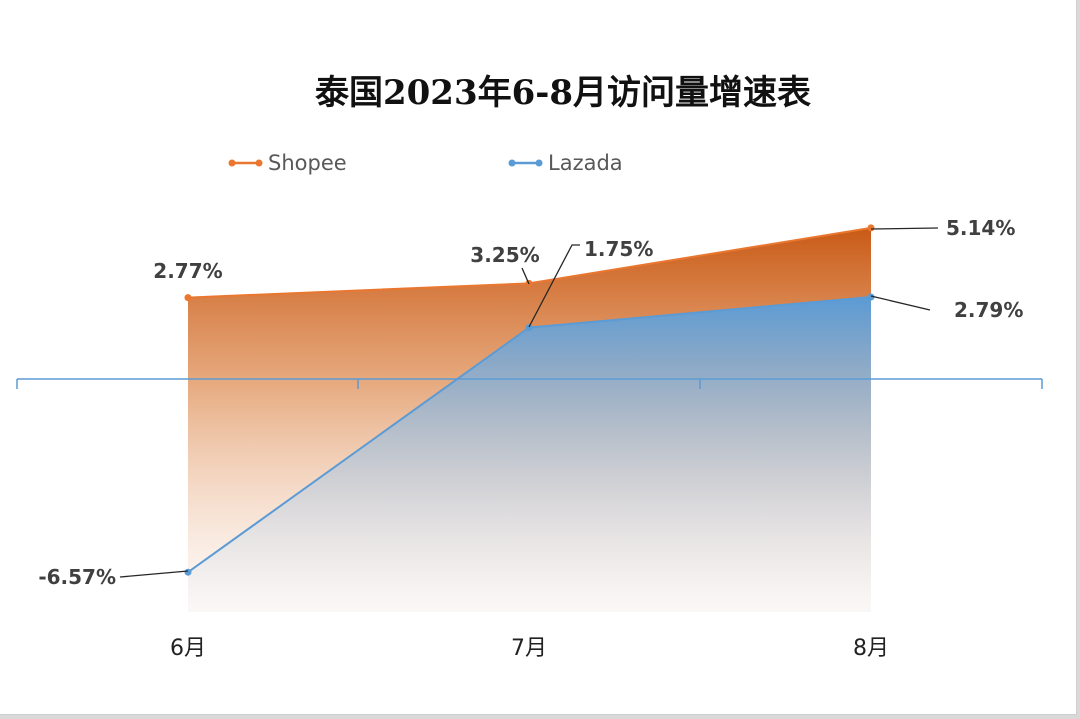 The image size is (1080, 719). I want to click on leader-shopee-jul, so click(525, 276).